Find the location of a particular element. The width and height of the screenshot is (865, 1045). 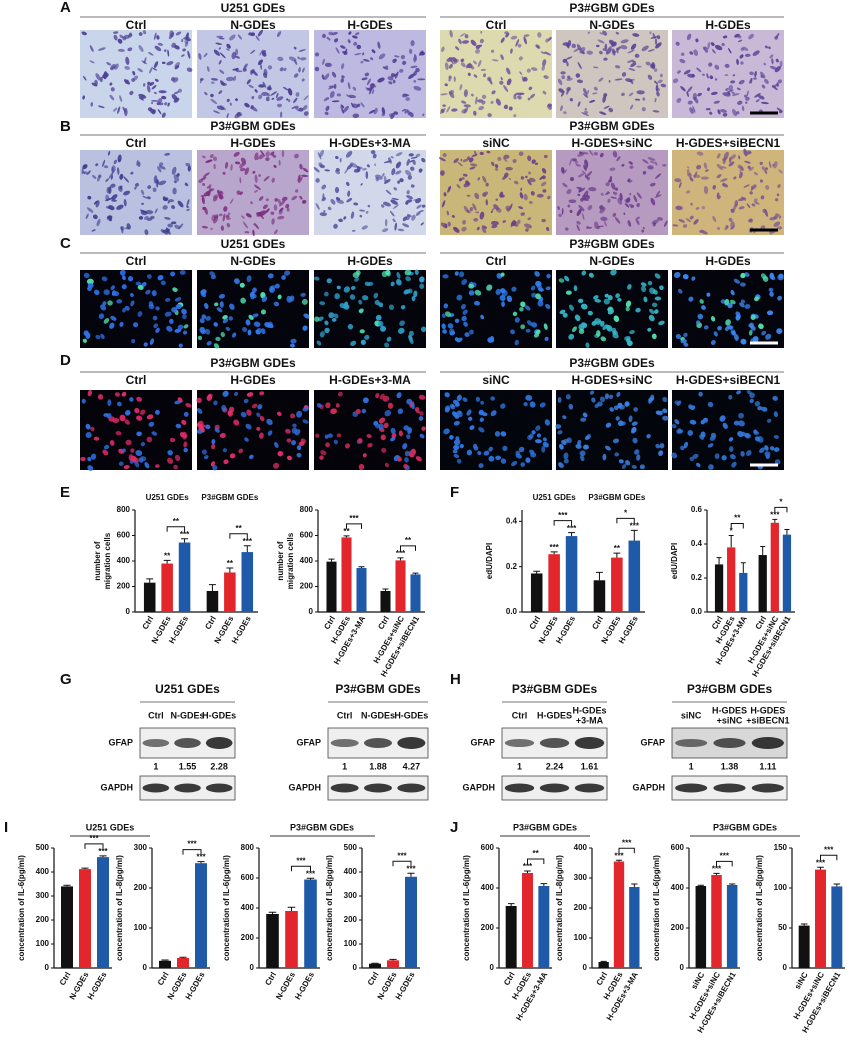

band is located at coordinates (767, 788).